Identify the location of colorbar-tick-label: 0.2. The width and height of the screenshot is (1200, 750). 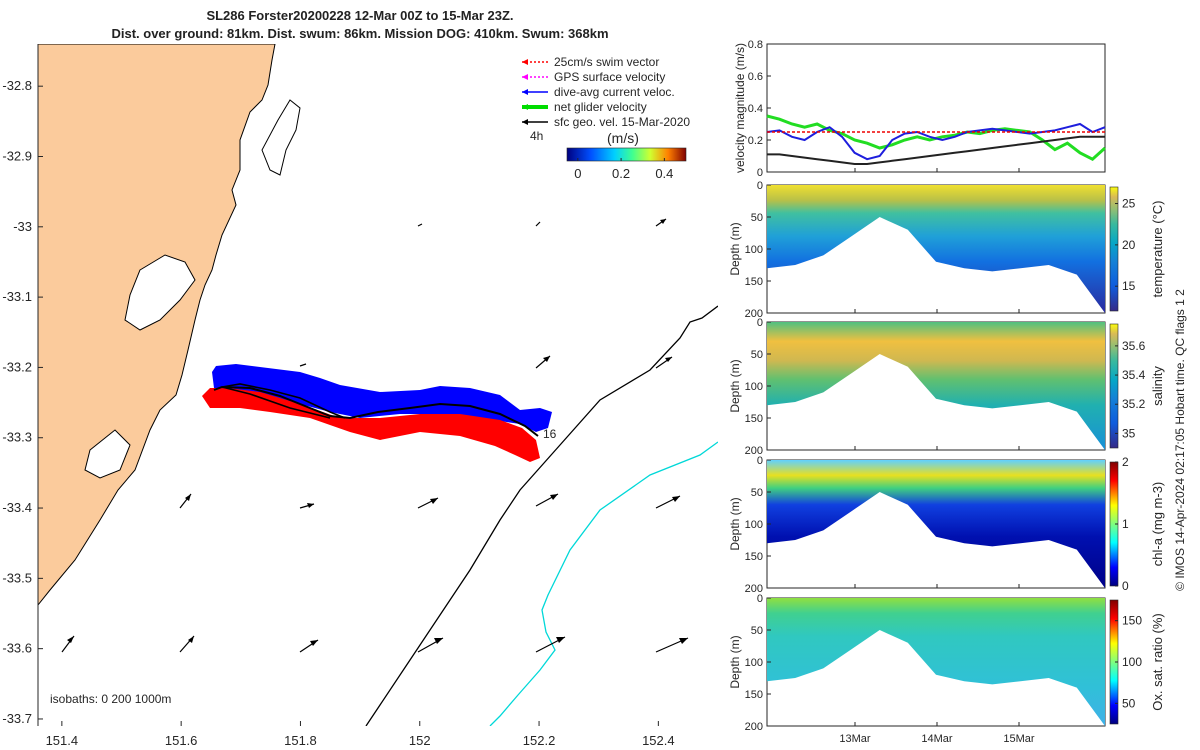
(621, 173).